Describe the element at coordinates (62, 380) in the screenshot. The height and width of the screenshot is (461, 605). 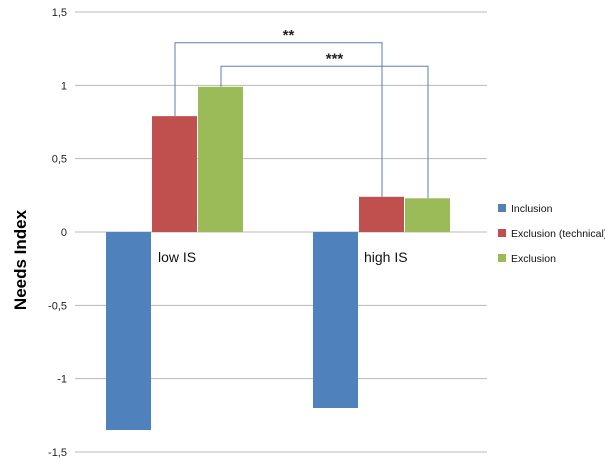
I see `y-tick-label: -1` at that location.